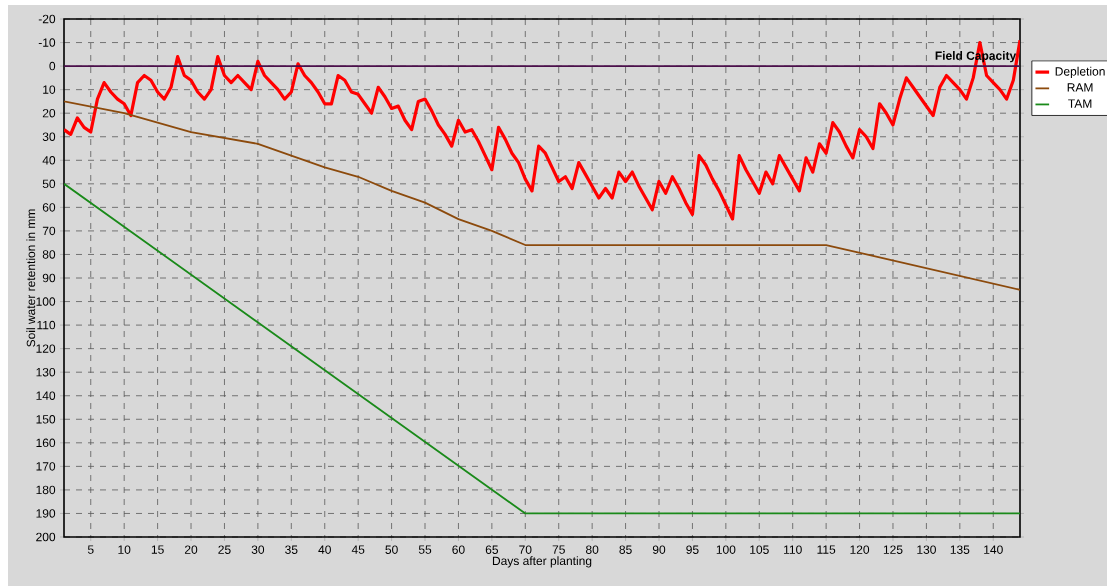 Image resolution: width=1107 pixels, height=586 pixels. Describe the element at coordinates (960, 549) in the screenshot. I see `x-tick-label: 135` at that location.